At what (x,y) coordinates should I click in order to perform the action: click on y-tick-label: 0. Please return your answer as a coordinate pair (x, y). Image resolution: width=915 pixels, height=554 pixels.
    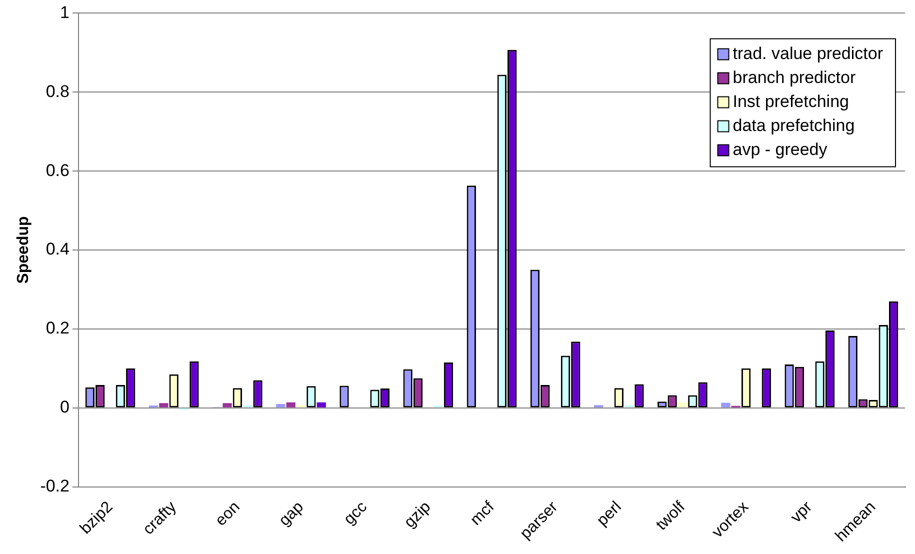
    Looking at the image, I should click on (65, 407).